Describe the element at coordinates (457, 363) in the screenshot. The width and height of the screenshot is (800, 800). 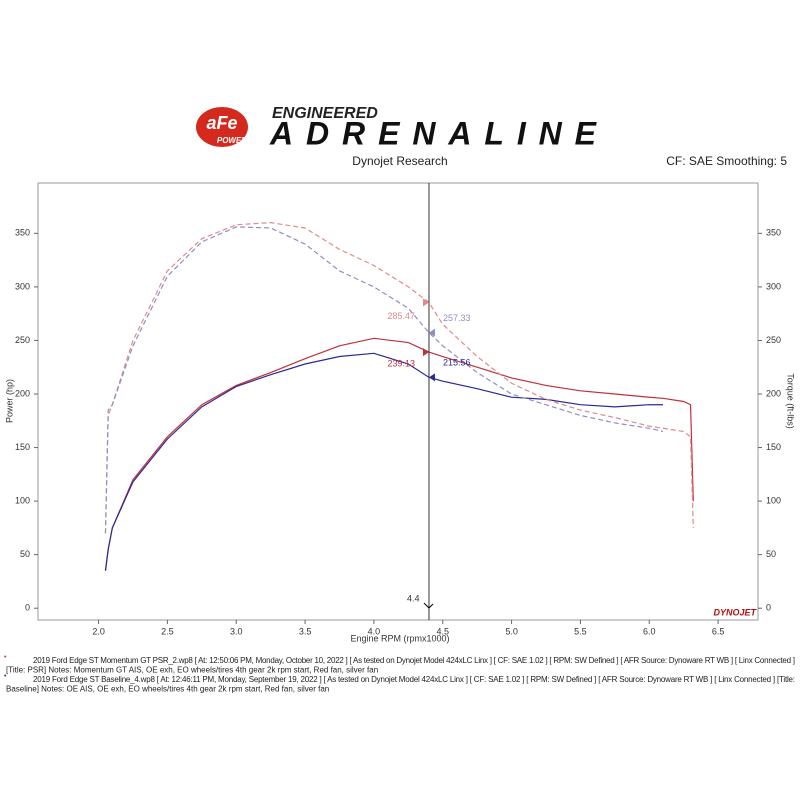
I see `readout-label: 215.56` at that location.